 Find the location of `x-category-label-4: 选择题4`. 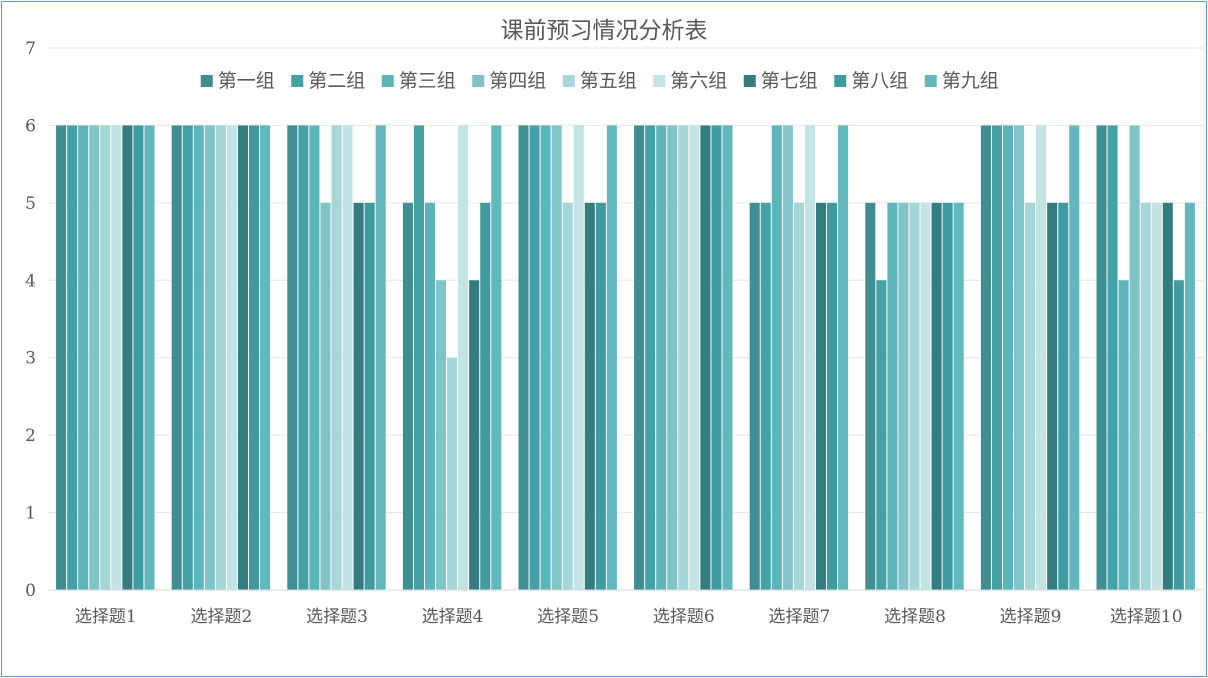

x-category-label-4: 选择题4 is located at coordinates (453, 617).